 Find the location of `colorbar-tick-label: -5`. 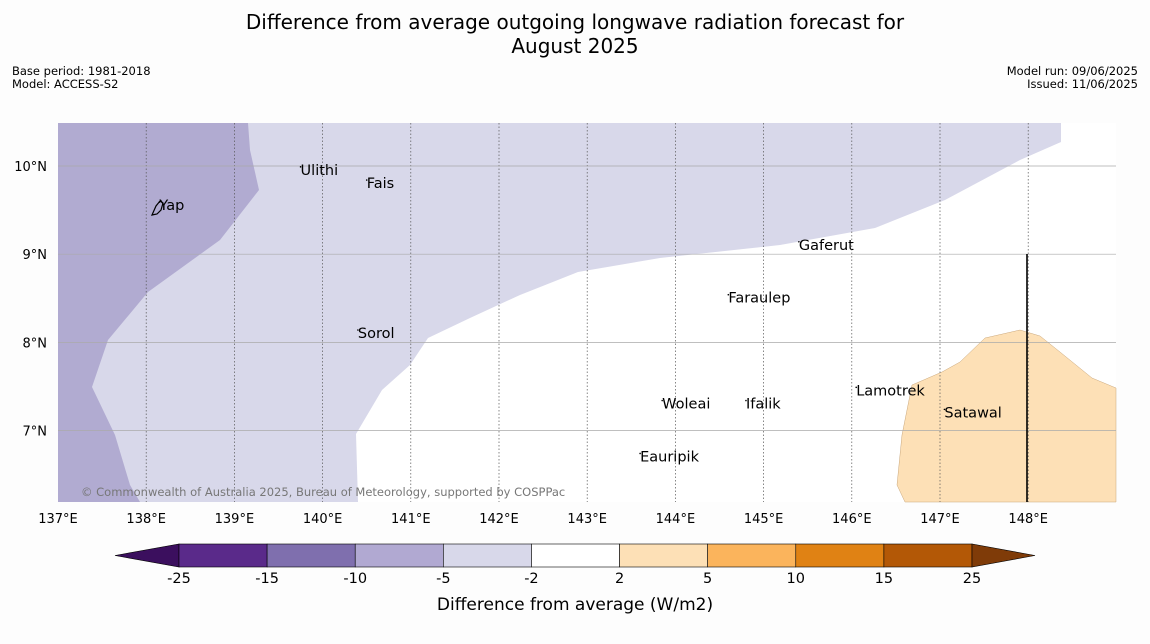

colorbar-tick-label: -5 is located at coordinates (443, 579).